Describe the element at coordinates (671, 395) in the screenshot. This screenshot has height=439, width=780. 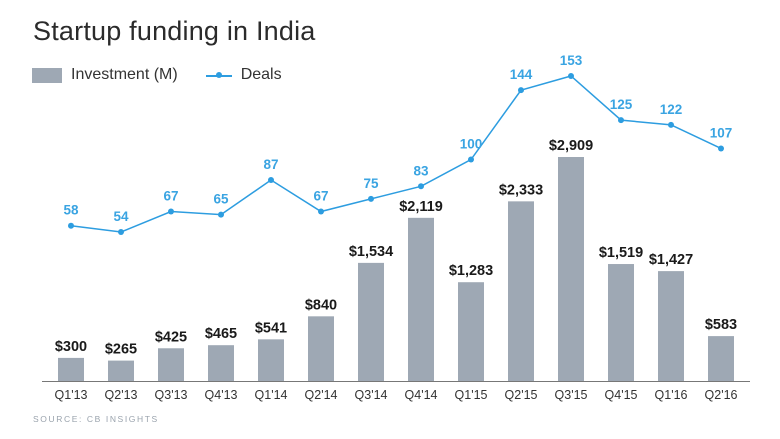
I see `x-tick-label: Q1'16` at that location.